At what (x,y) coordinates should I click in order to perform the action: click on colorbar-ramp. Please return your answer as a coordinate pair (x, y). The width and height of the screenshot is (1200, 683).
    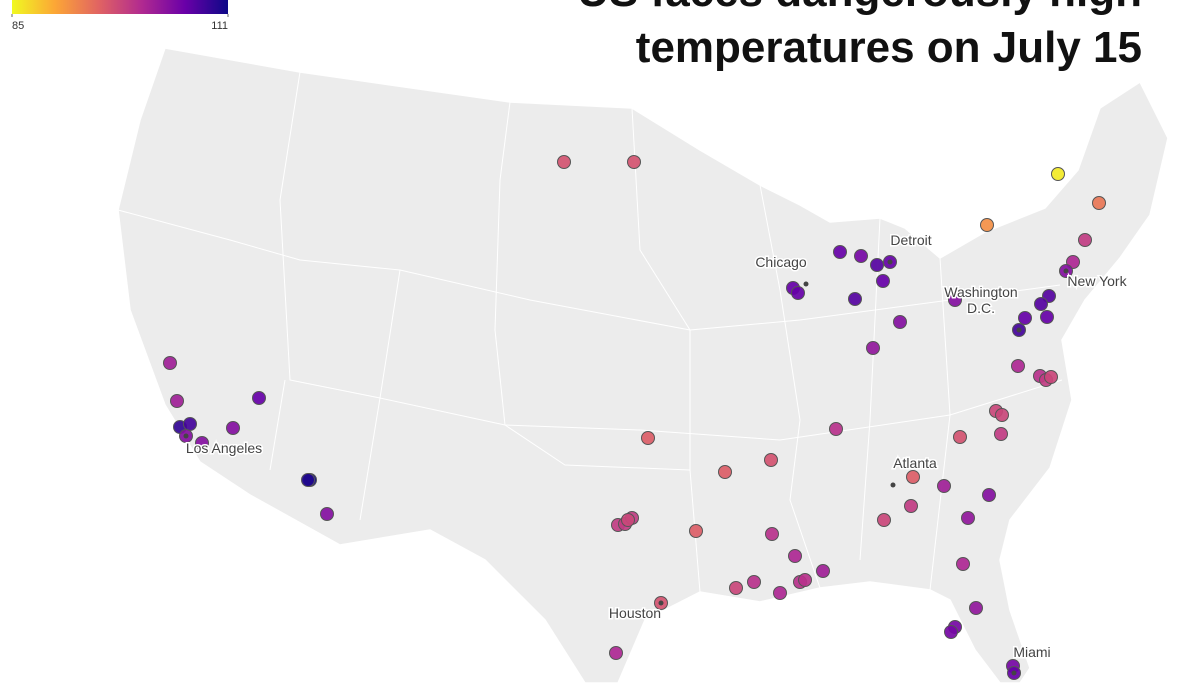
    Looking at the image, I should click on (120, 7).